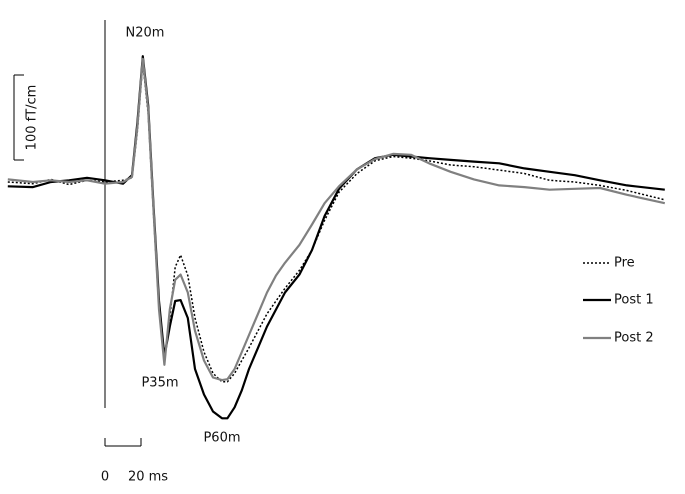 This screenshot has width=685, height=494. Describe the element at coordinates (624, 263) in the screenshot. I see `legend-label: Pre` at that location.